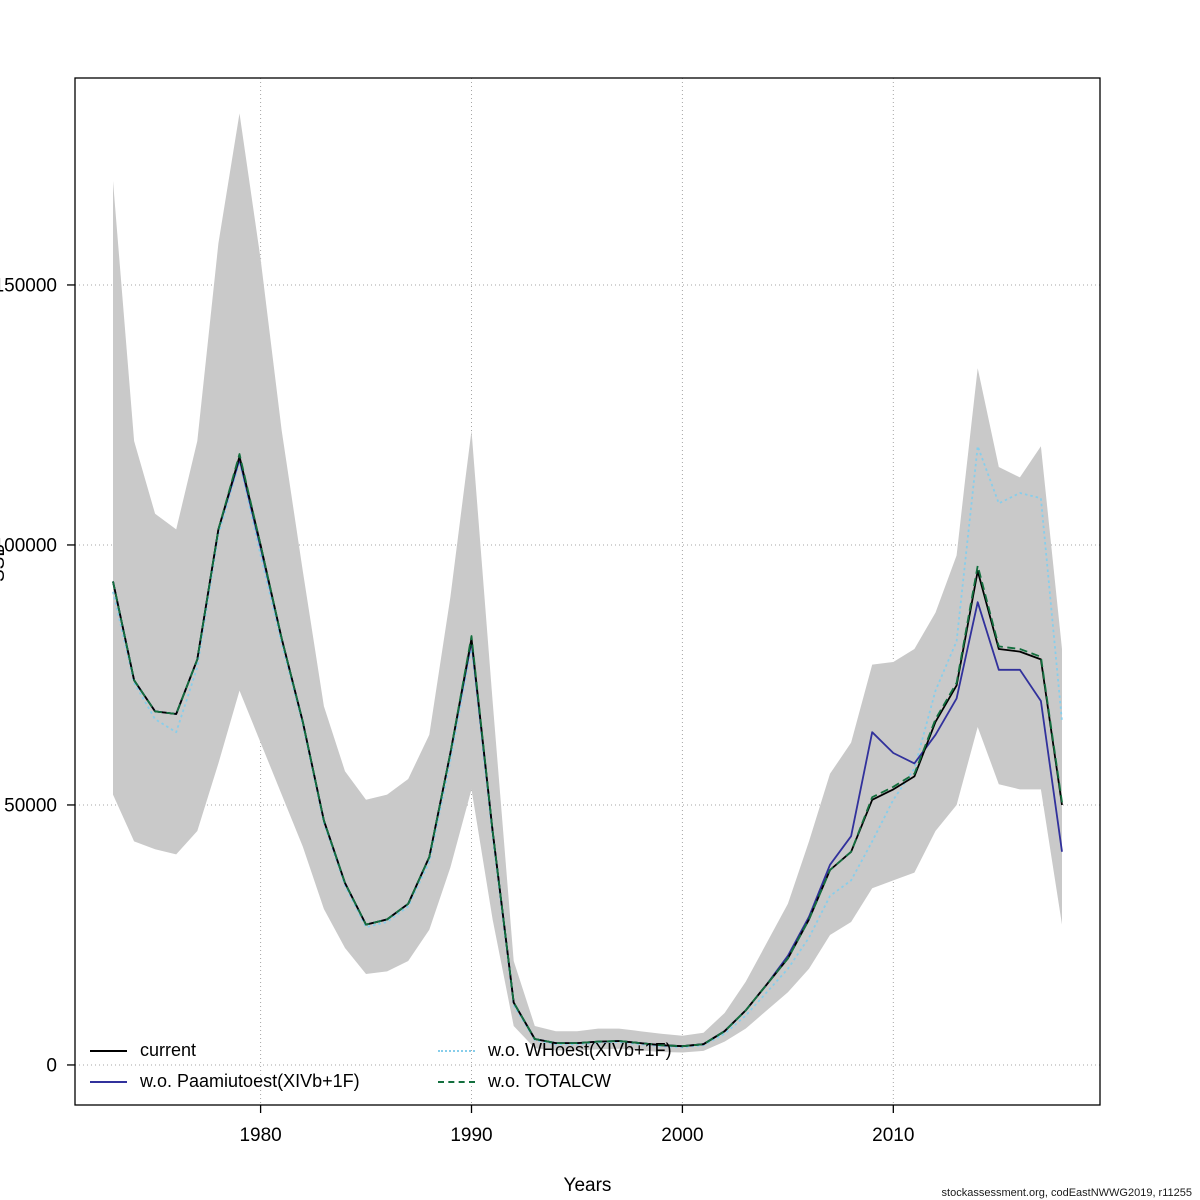  Describe the element at coordinates (51, 1065) in the screenshot. I see `y-tick-label: 0` at that location.